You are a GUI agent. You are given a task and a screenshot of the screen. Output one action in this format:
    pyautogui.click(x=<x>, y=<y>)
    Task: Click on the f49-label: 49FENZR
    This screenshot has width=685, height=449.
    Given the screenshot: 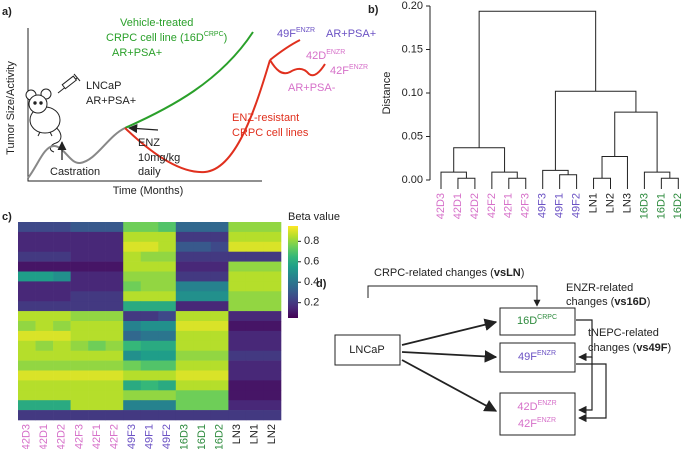 What is the action you would take?
    pyautogui.click(x=296, y=33)
    